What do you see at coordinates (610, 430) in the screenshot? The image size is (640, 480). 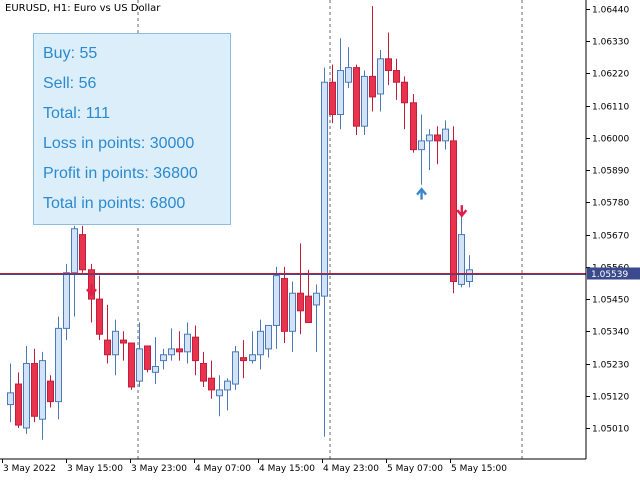 I see `price-tick-label: 1.05010` at bounding box center [610, 430].